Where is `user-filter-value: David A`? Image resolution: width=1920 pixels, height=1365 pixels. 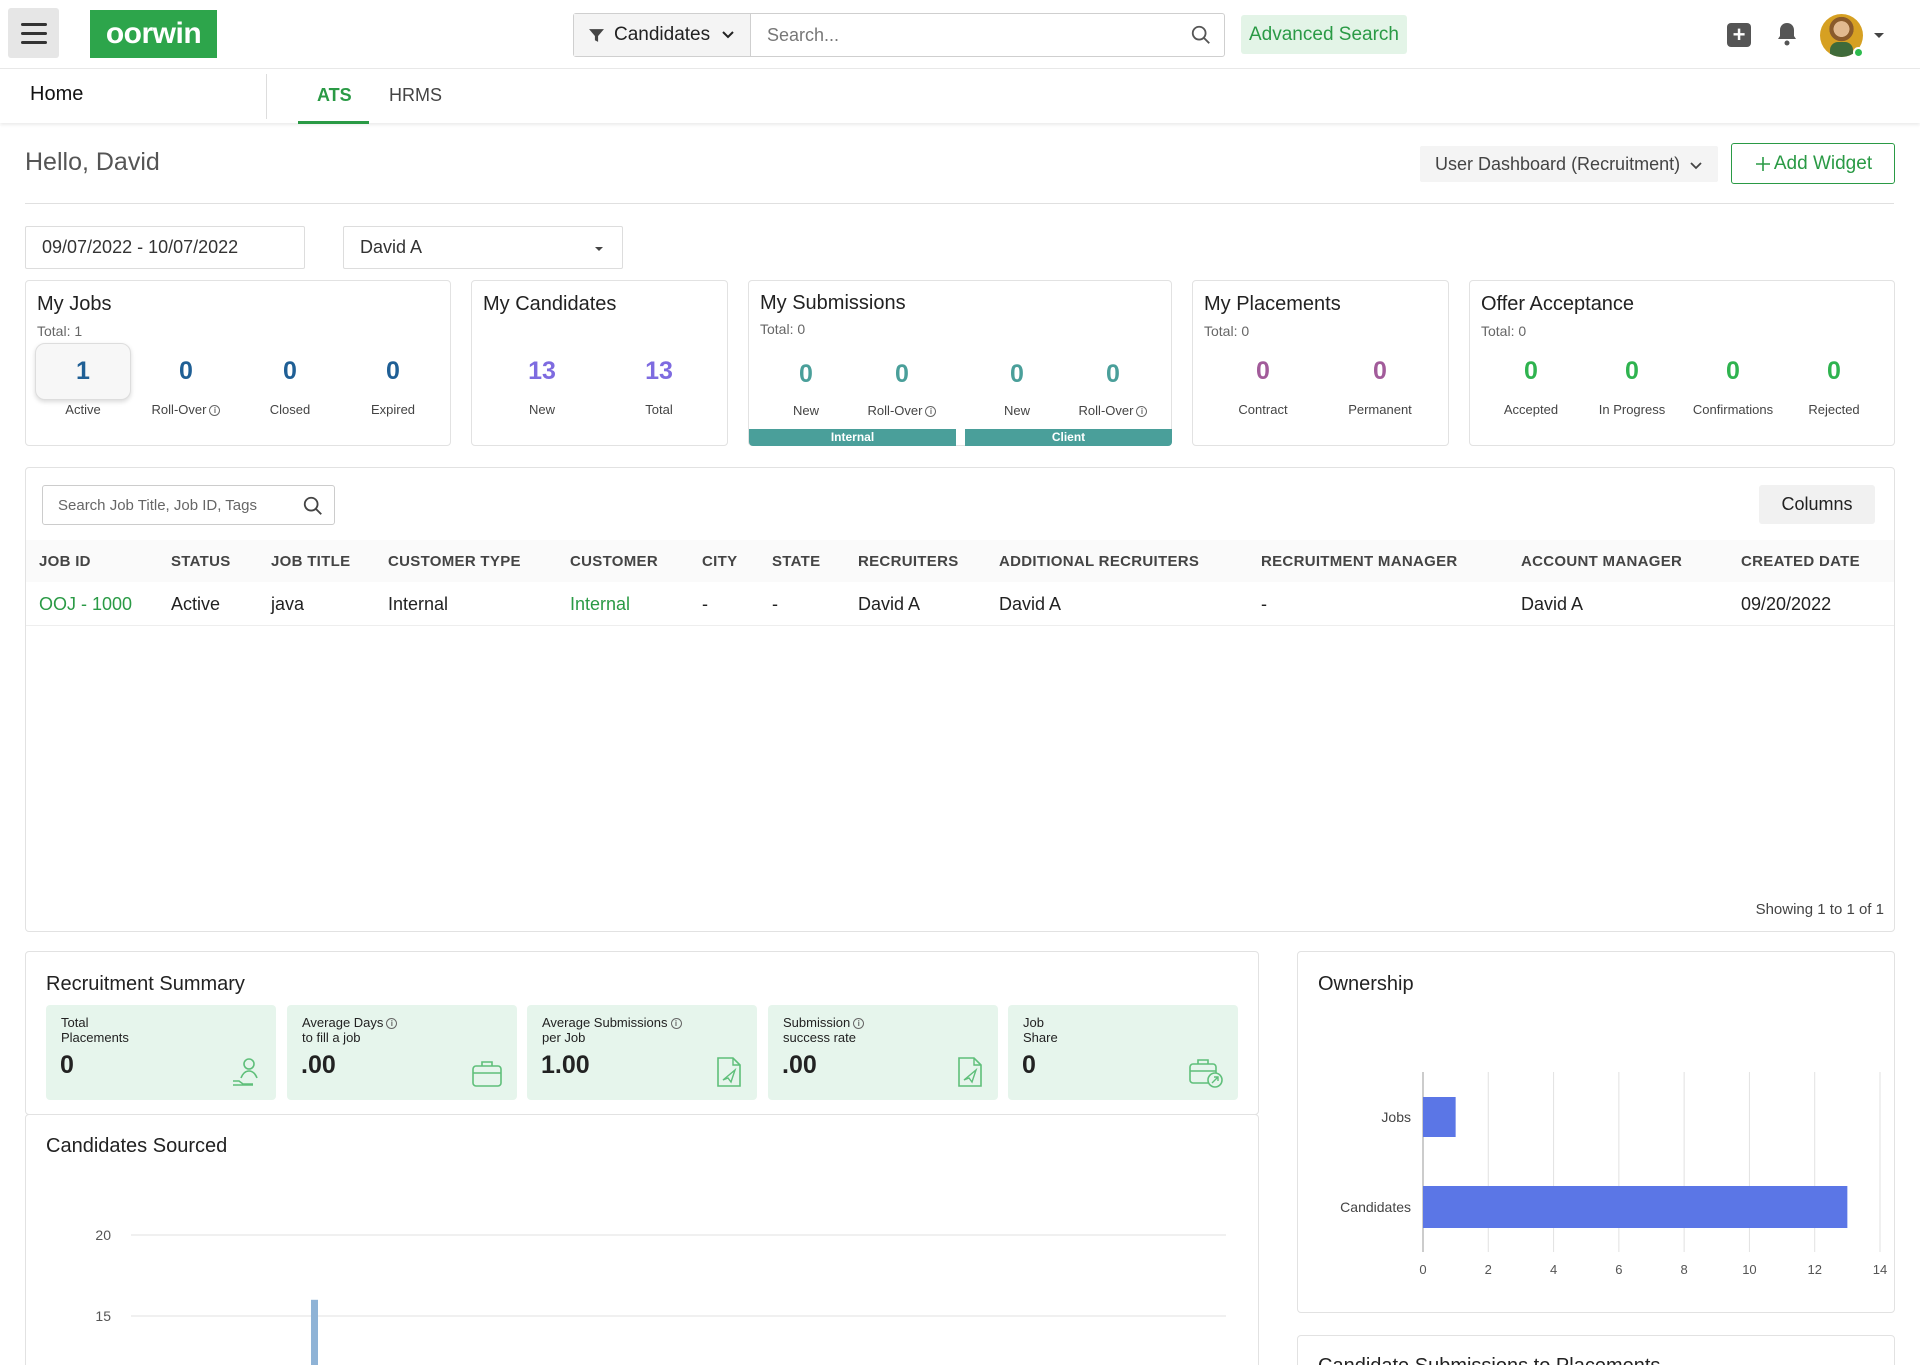 user-filter-value: David A is located at coordinates (391, 247).